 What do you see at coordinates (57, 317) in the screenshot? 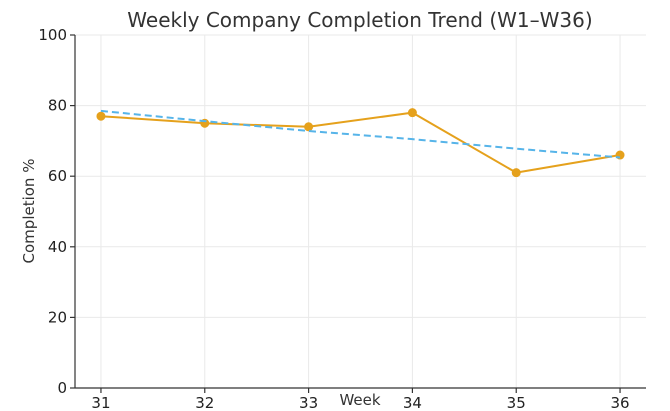
I see `y-tick-label: 20` at bounding box center [57, 317].